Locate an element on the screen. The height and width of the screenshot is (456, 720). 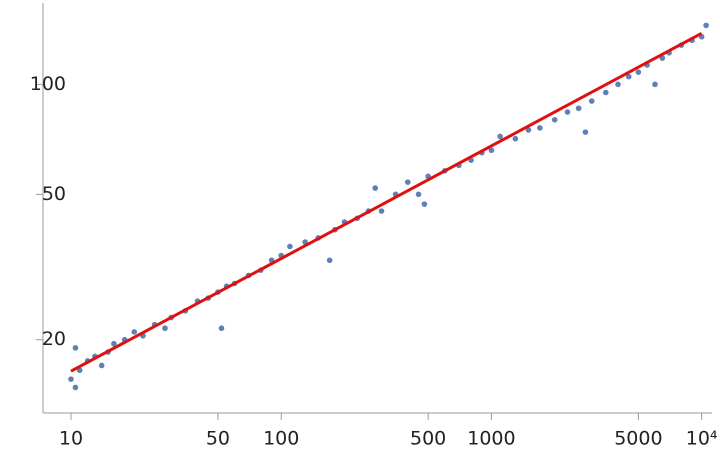
x-tick-label: 100 is located at coordinates (281, 439).